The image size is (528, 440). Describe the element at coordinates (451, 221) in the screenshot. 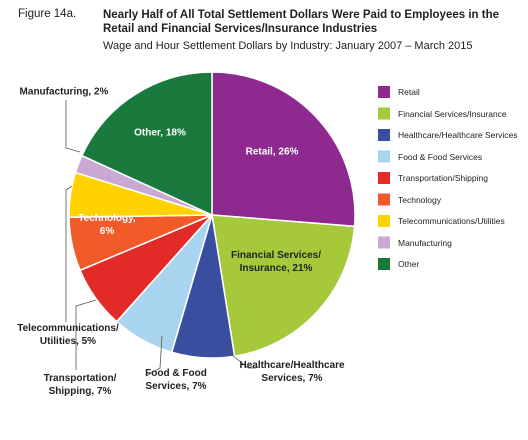

I see `legend-label: Telecommunications/Utilities` at that location.